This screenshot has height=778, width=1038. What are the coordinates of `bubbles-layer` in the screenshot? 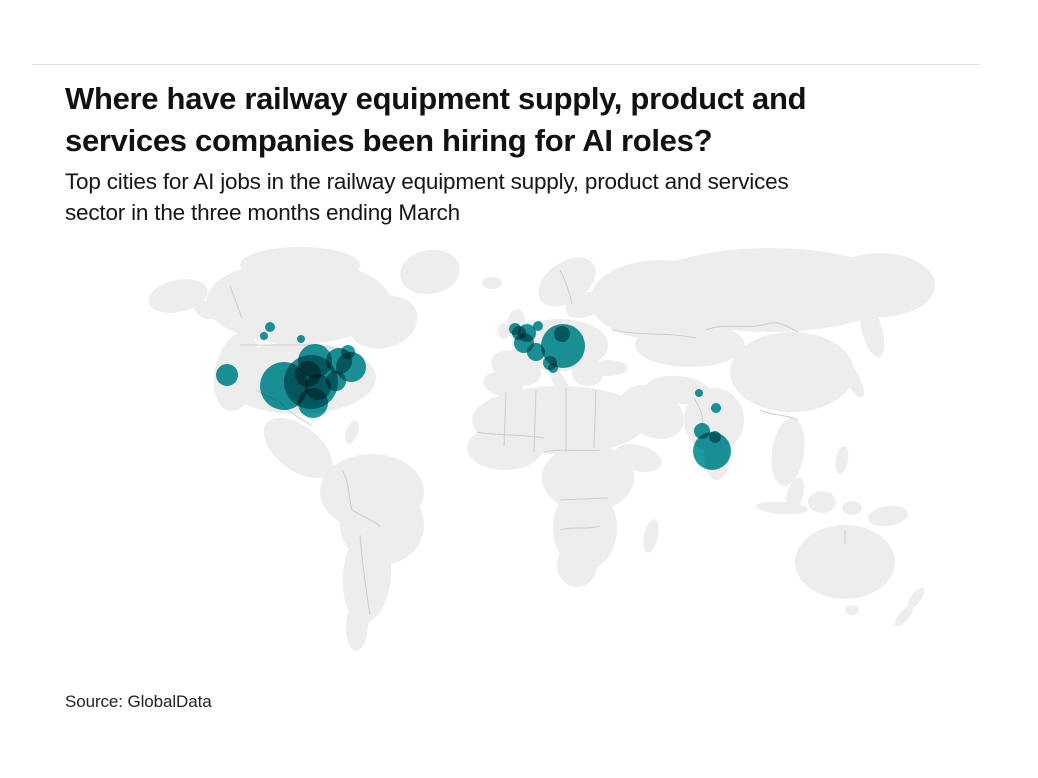 It's located at (473, 395).